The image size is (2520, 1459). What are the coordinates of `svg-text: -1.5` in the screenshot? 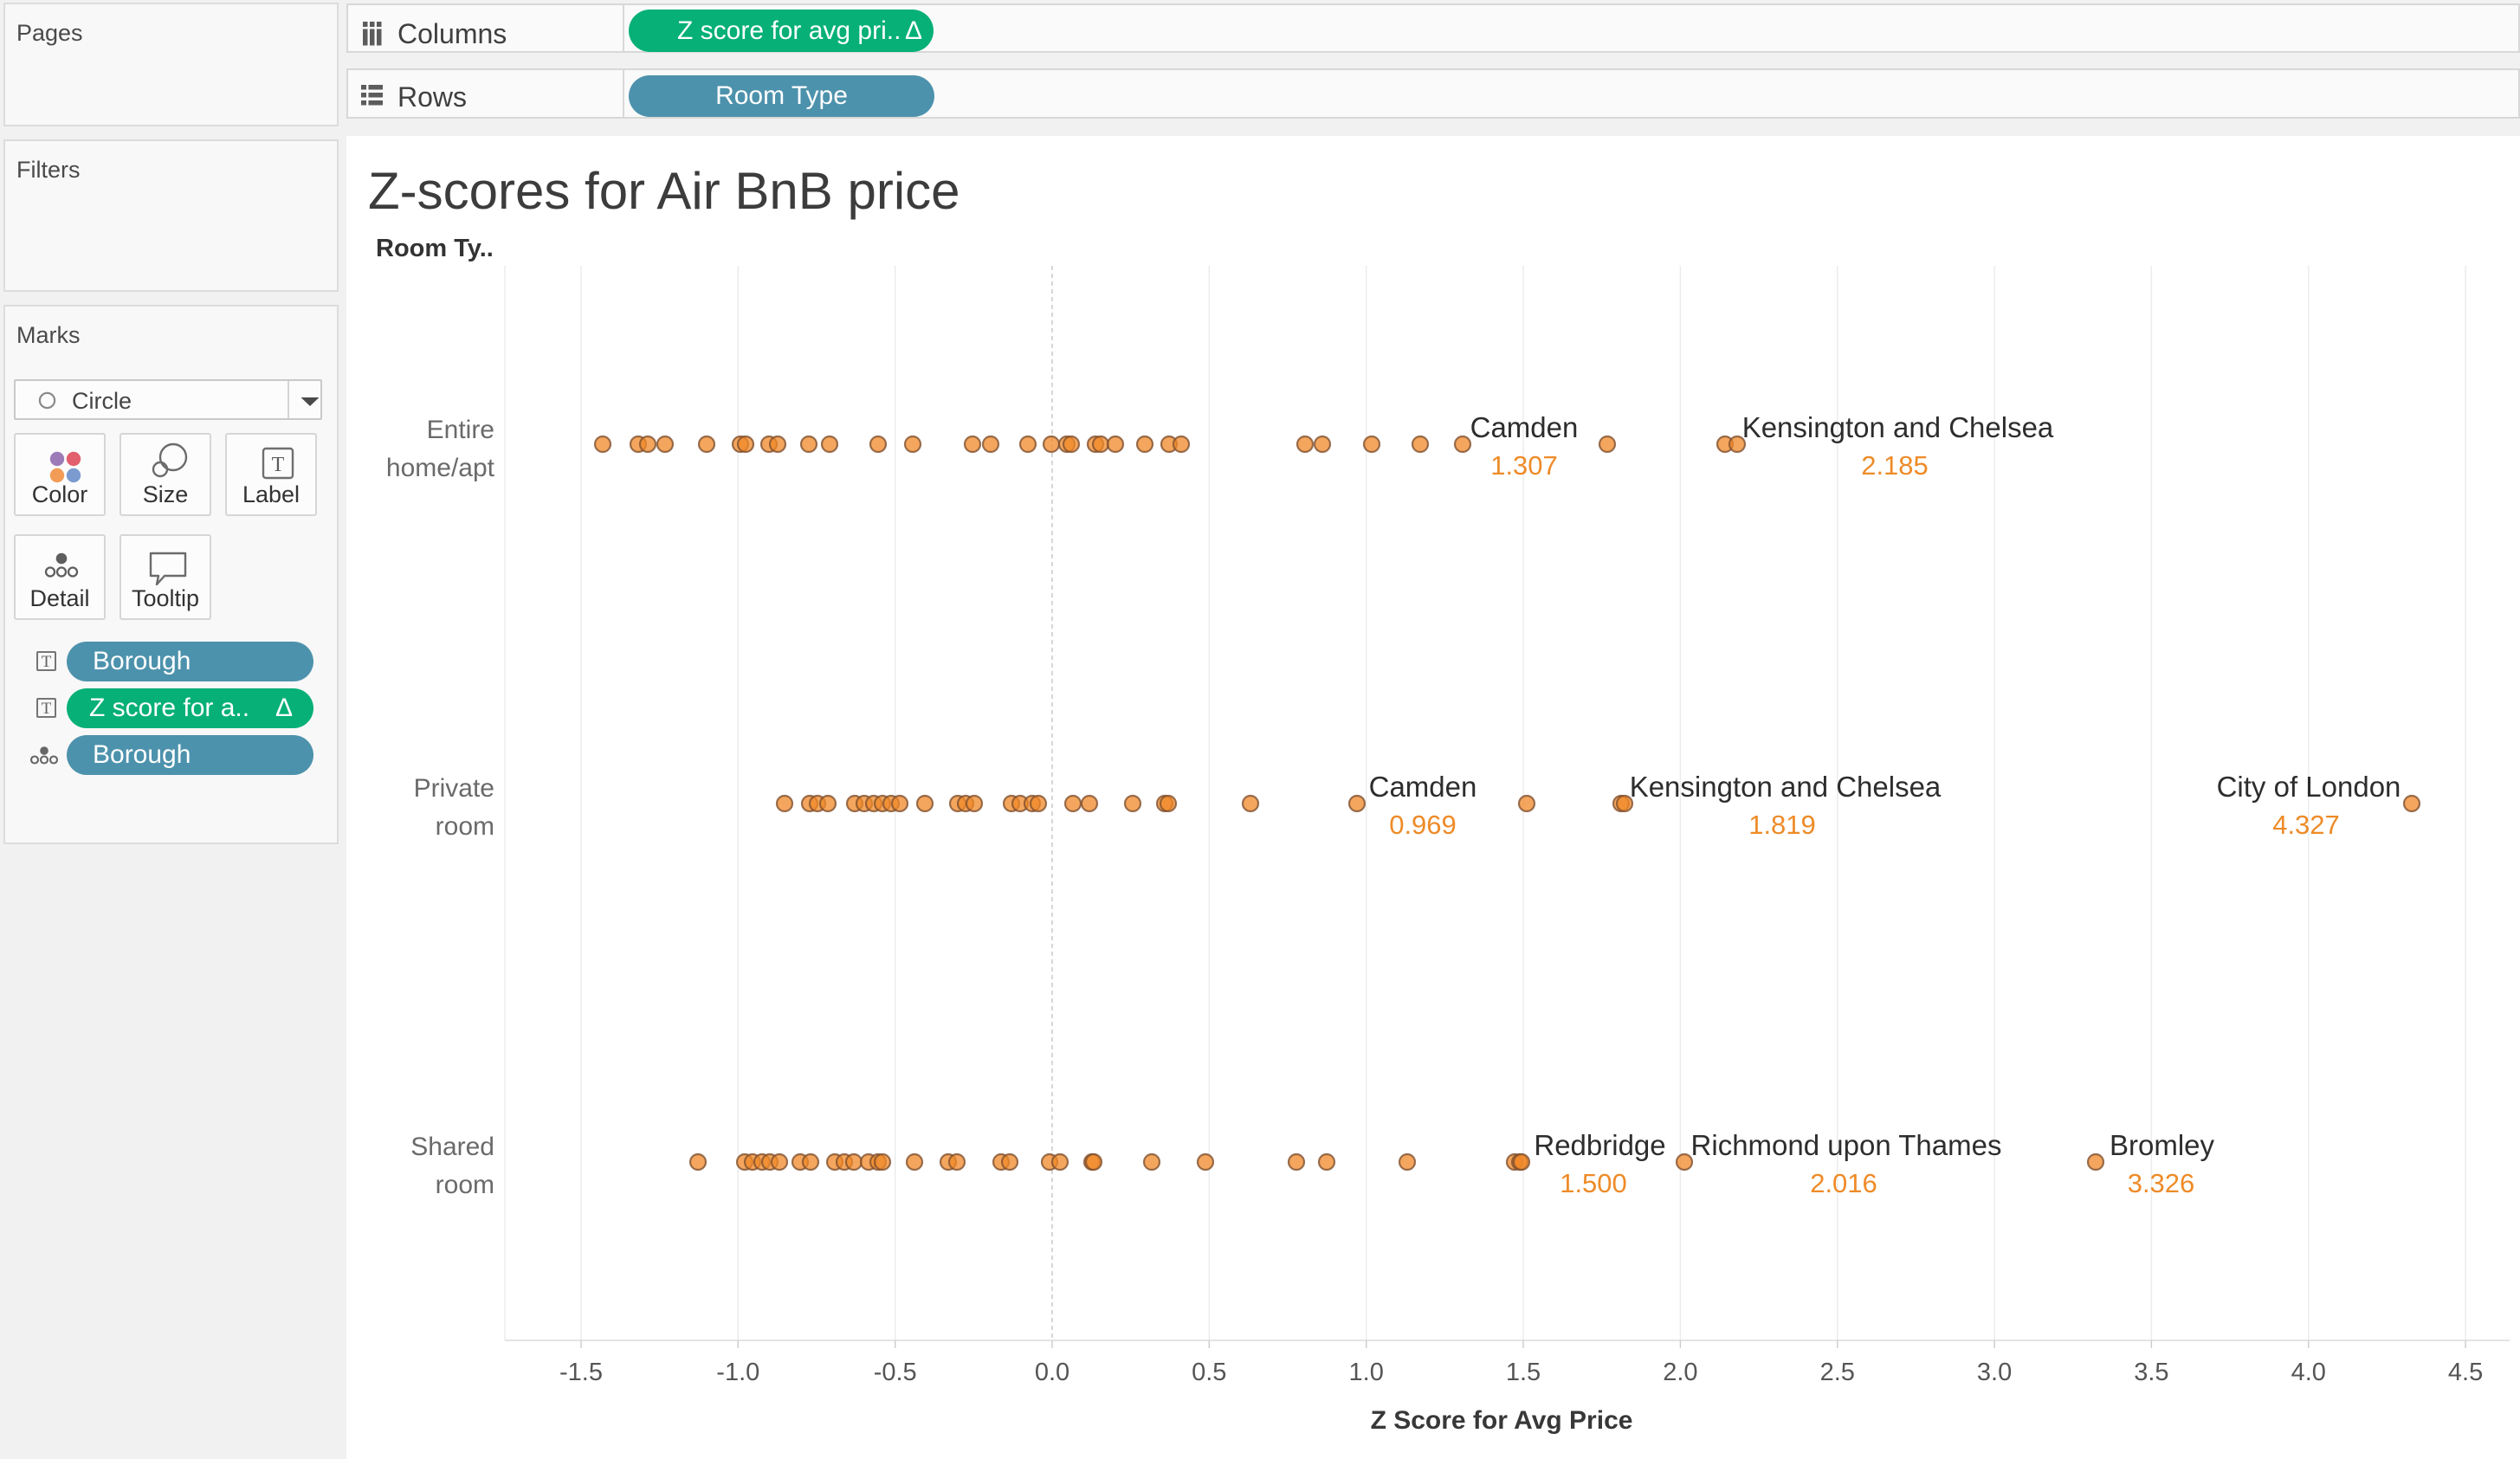 It's located at (581, 1372).